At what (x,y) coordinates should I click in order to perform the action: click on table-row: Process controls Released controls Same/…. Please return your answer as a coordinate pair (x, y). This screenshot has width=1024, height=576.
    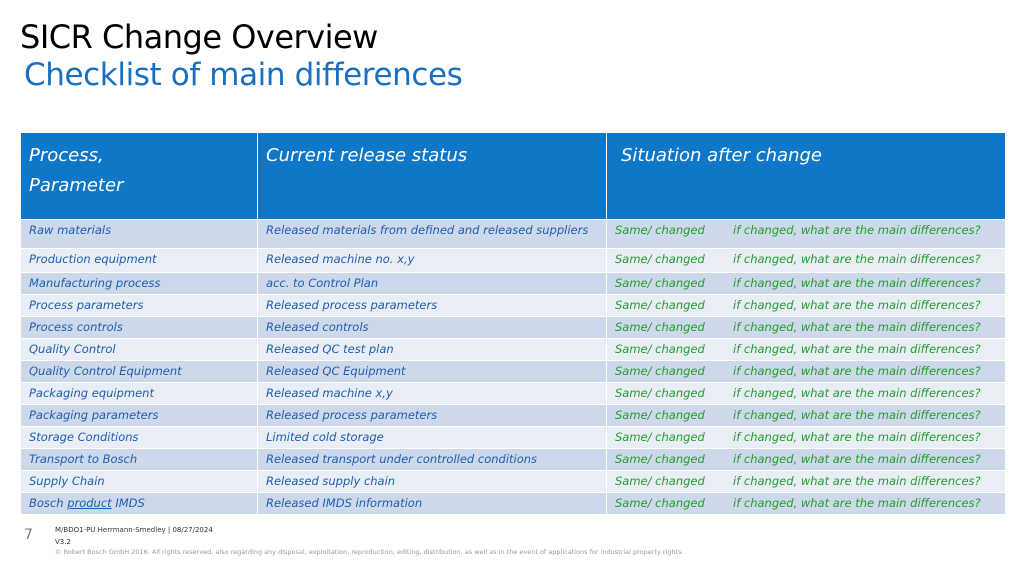
    Looking at the image, I should click on (513, 327).